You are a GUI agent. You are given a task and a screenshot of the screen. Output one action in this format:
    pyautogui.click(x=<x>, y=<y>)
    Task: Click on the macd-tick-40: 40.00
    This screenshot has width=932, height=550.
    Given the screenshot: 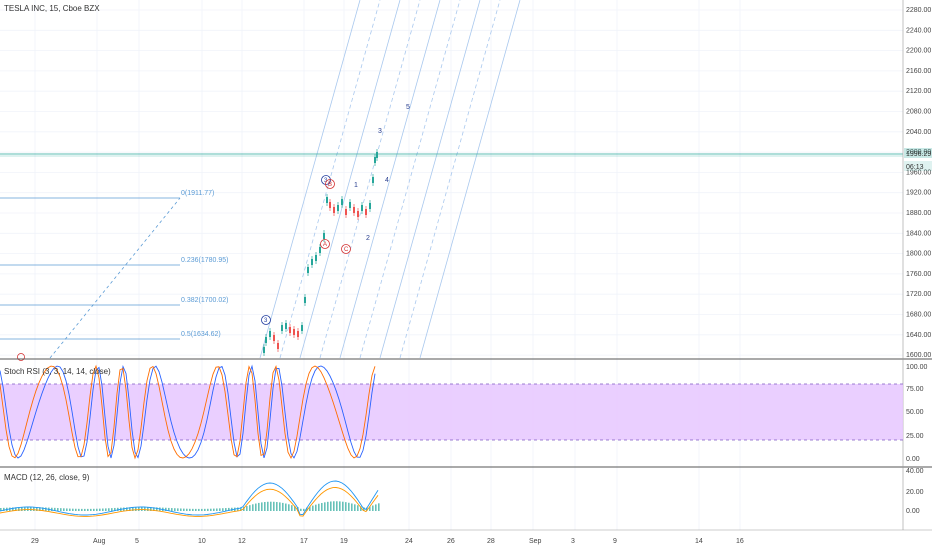 What is the action you would take?
    pyautogui.click(x=915, y=471)
    